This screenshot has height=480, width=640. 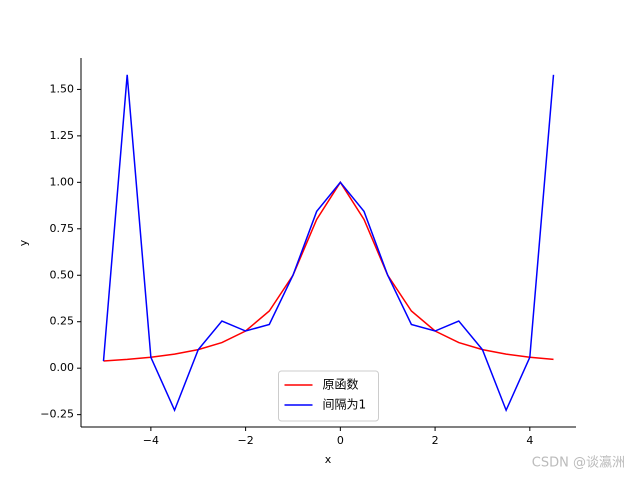 I want to click on legend-label: 原函数, so click(x=341, y=384).